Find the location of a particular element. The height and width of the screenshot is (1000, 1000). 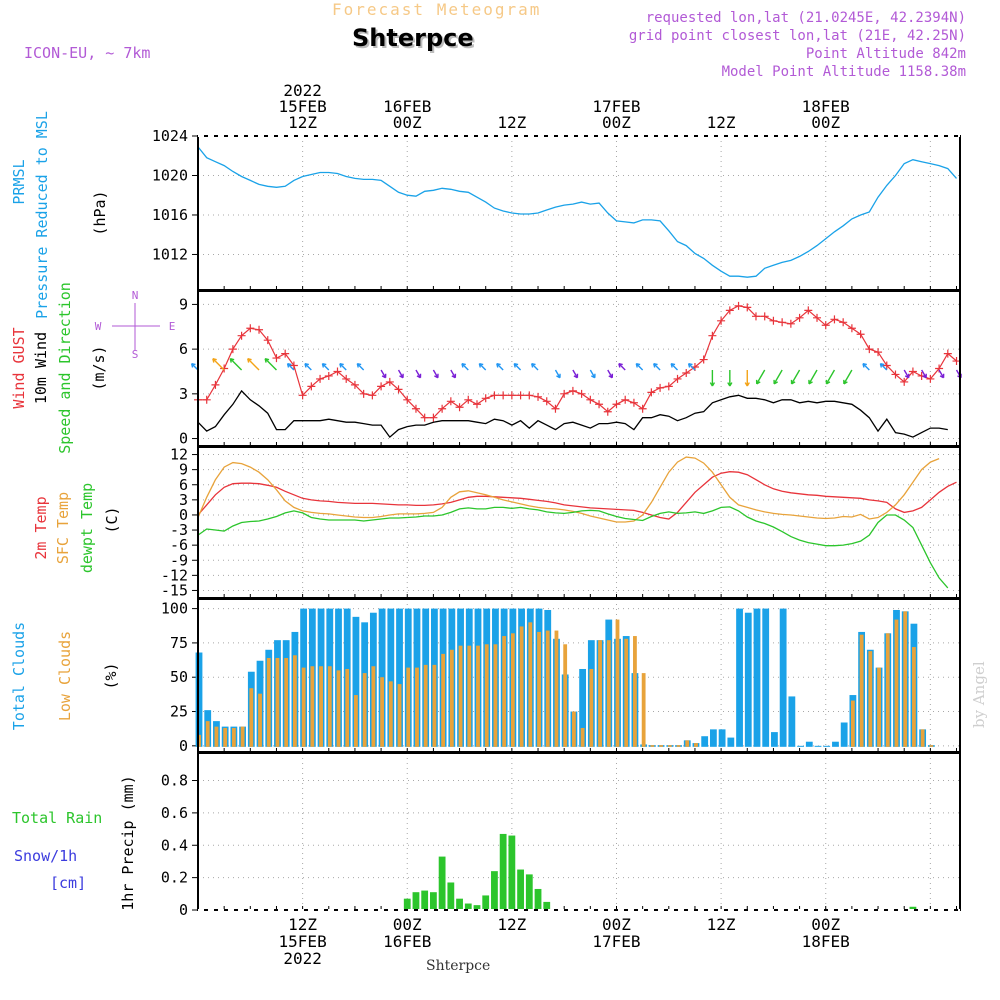

y-tick-label: 0.4 is located at coordinates (174, 845).